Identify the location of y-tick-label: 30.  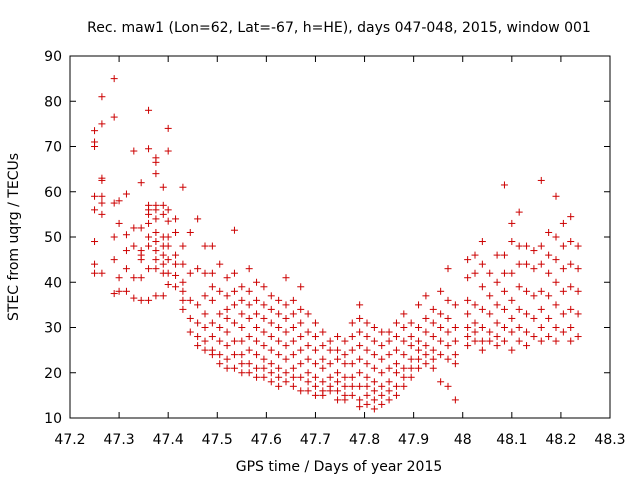
(53, 329).